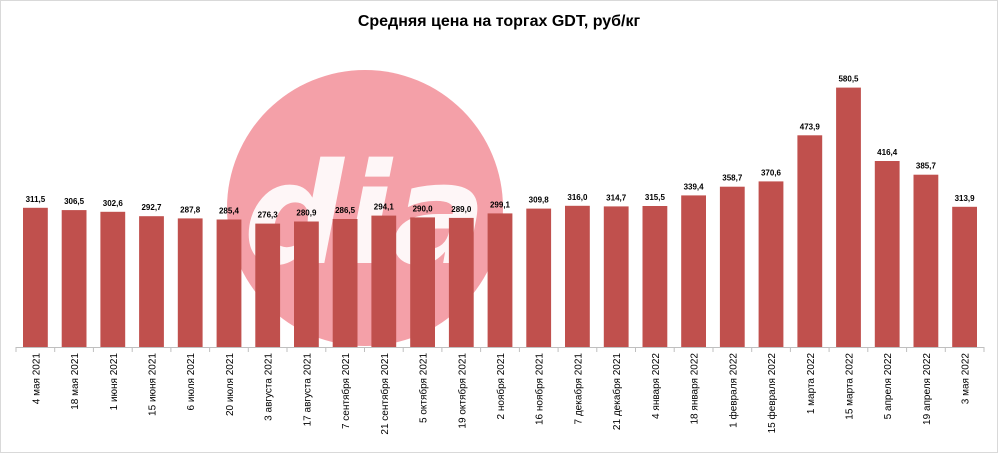  What do you see at coordinates (887, 152) in the screenshot?
I see `bar-value-label: 416,4` at bounding box center [887, 152].